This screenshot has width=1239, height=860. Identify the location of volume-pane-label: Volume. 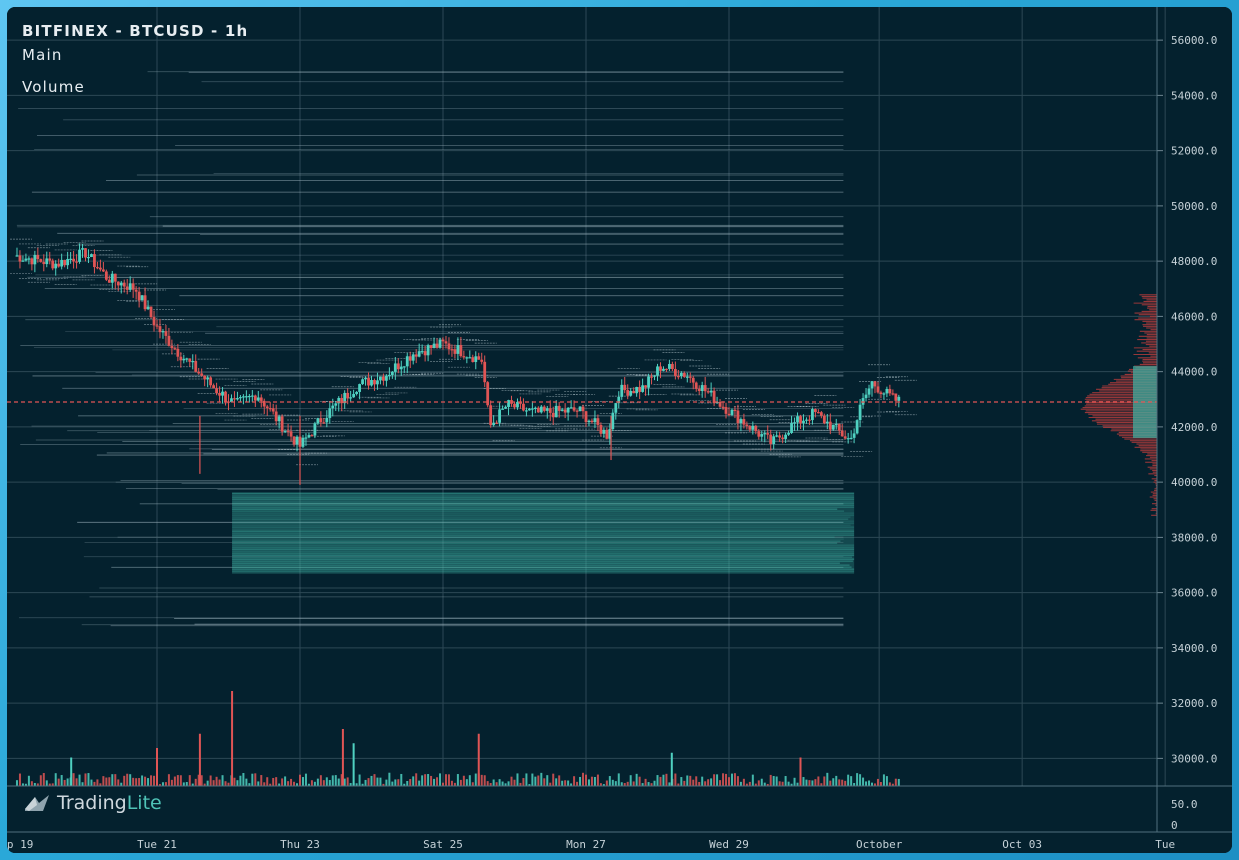
(53, 87).